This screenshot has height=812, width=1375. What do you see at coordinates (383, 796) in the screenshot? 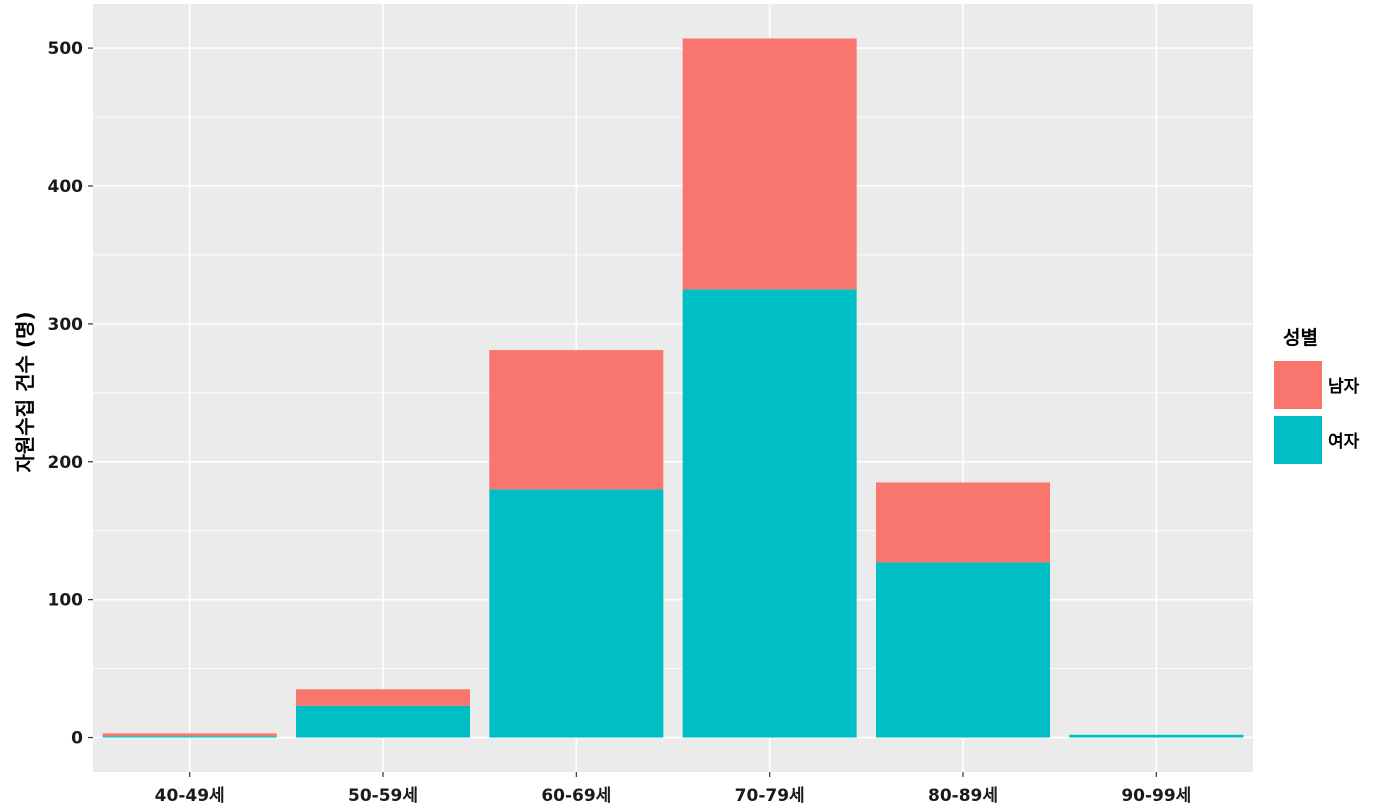
I see `x-tick-label: 50-59세` at bounding box center [383, 796].